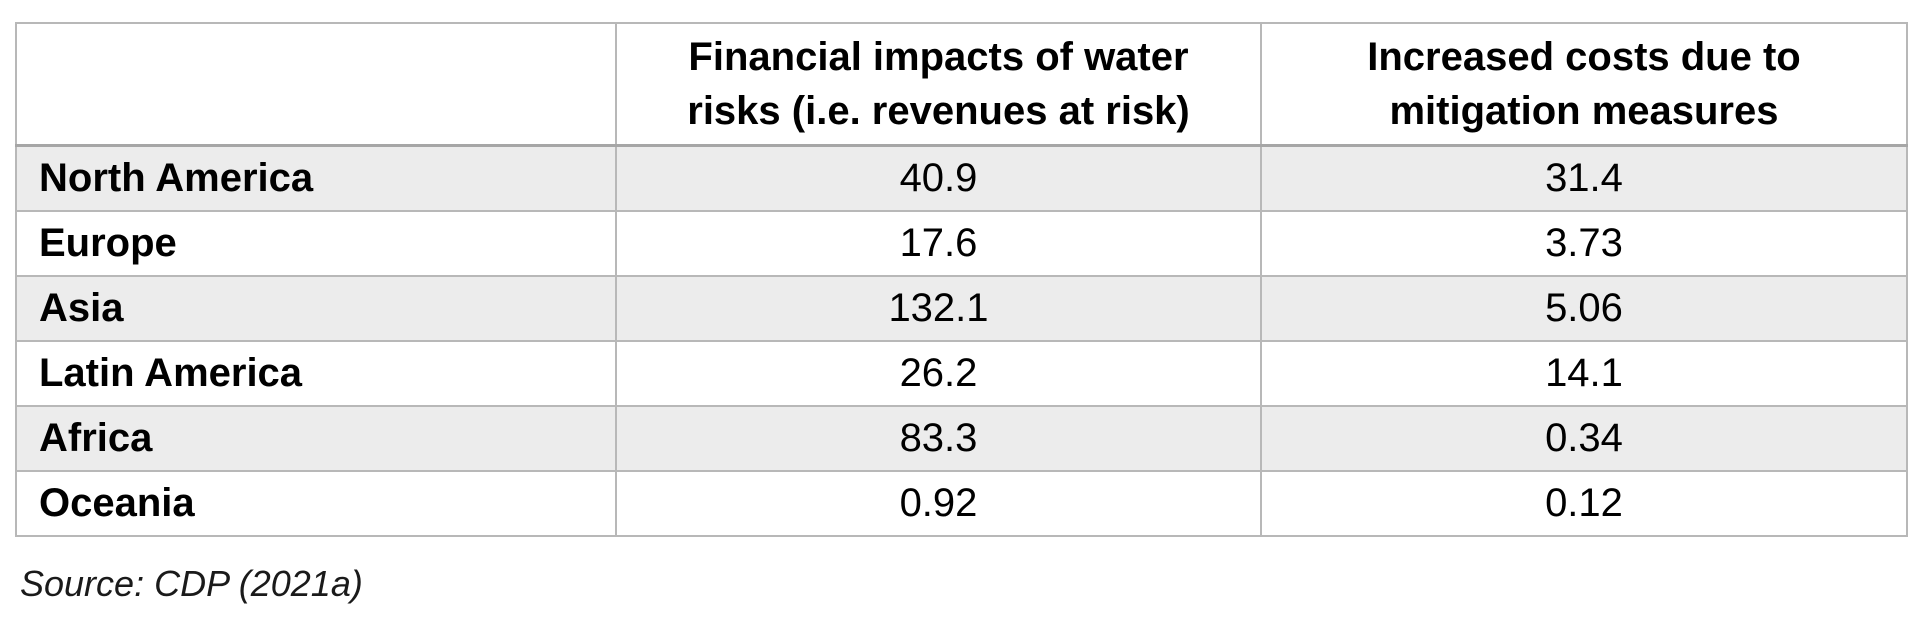 This screenshot has height=622, width=1922. I want to click on table-row: North America 40.9 31.4, so click(961, 178).